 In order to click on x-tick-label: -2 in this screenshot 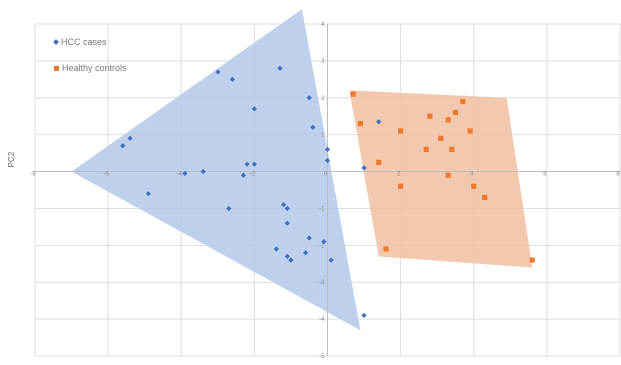, I will do `click(253, 175)`.